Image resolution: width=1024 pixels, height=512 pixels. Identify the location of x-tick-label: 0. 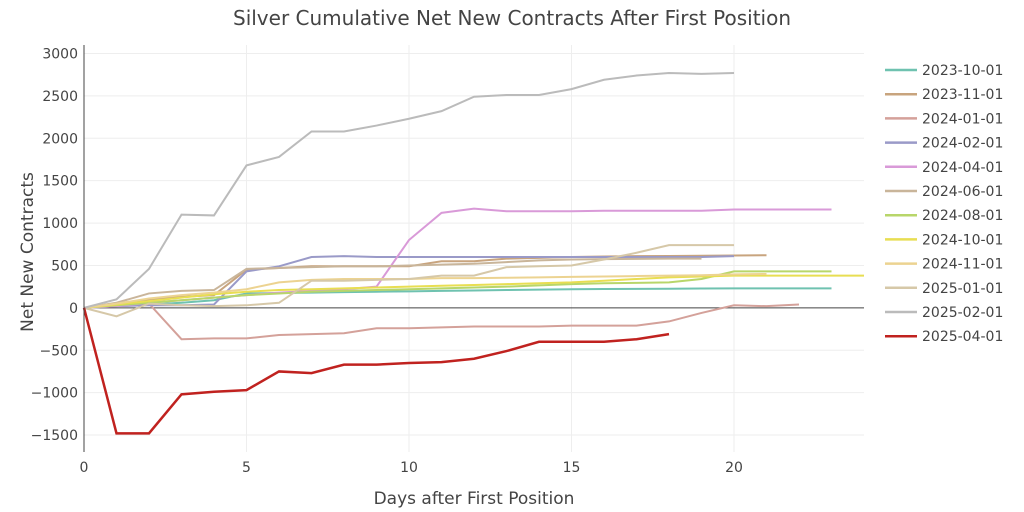
(84, 468).